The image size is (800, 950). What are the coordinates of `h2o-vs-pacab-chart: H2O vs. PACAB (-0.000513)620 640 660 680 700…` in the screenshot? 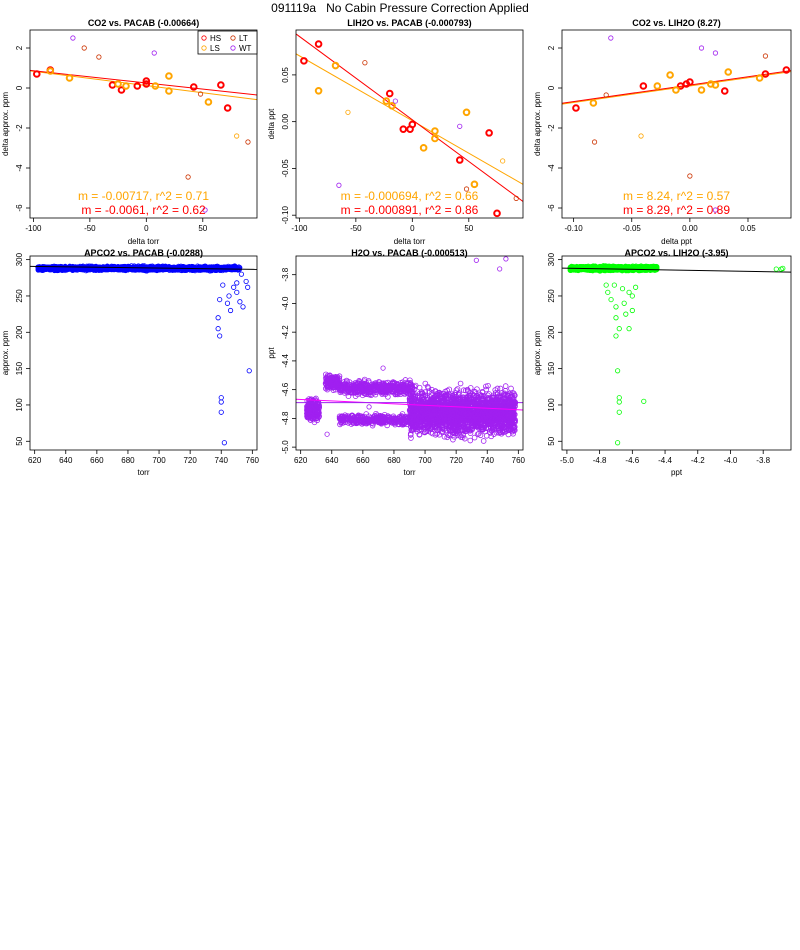 It's located at (396, 362).